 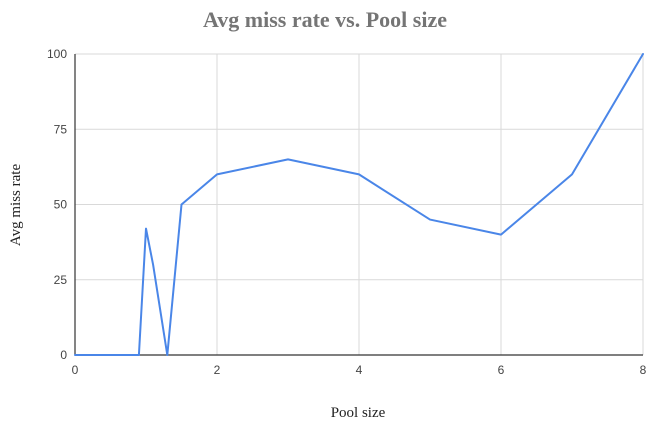 What do you see at coordinates (359, 370) in the screenshot?
I see `x-tick-label: 4` at bounding box center [359, 370].